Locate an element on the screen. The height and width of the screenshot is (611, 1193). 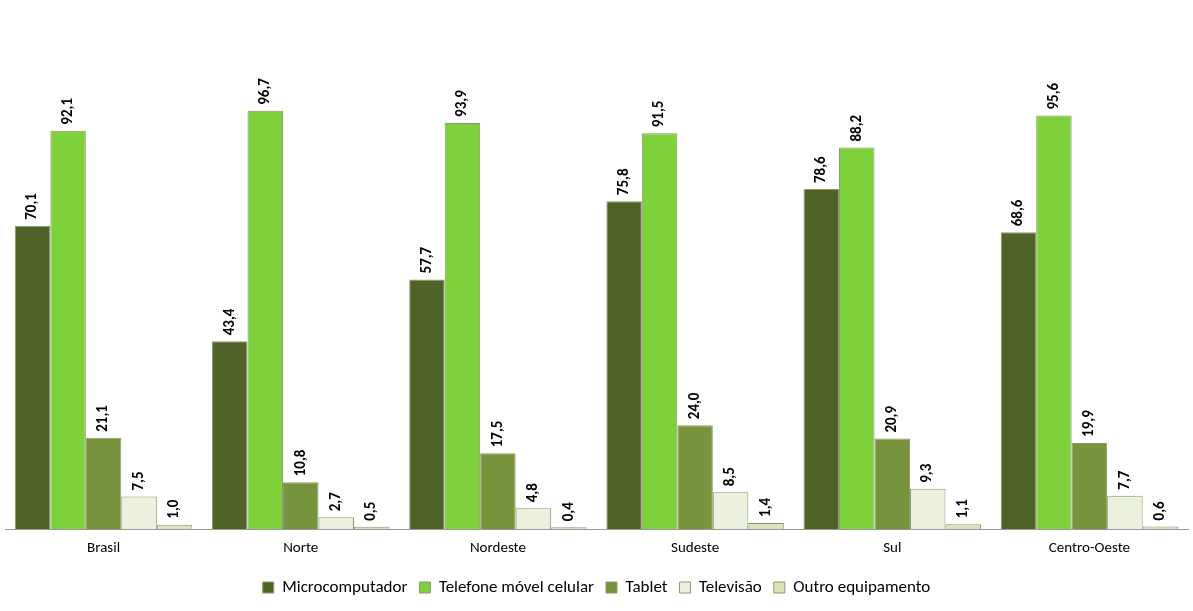
data-label: 19,9 is located at coordinates (1088, 423).